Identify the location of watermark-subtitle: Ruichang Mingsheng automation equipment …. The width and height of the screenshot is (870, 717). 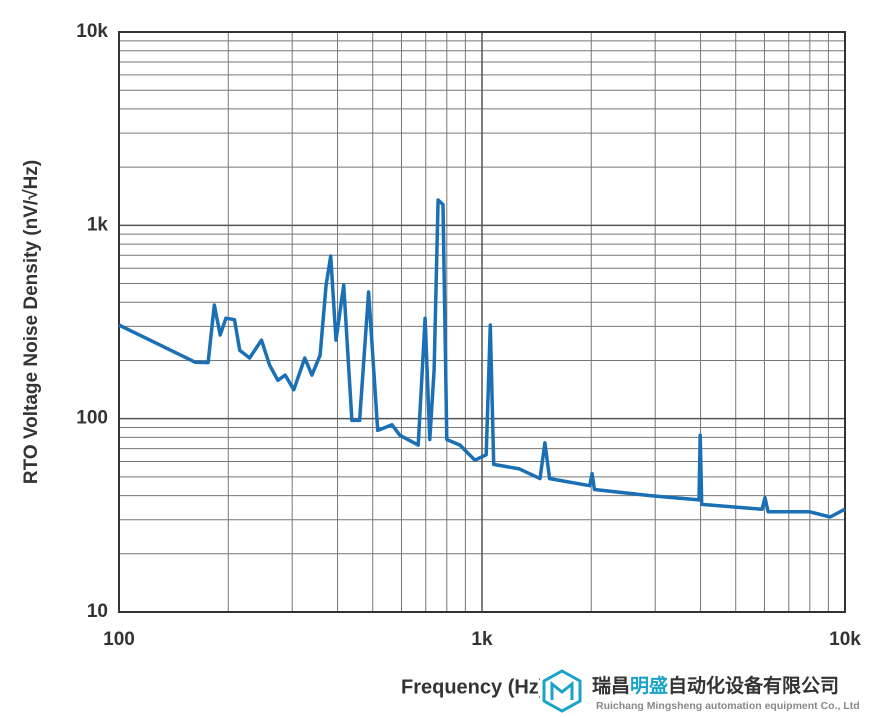
(728, 706).